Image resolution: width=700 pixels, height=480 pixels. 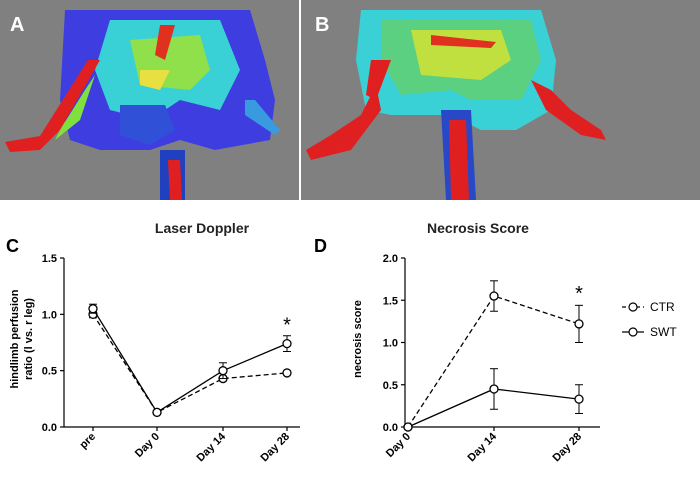 I want to click on c-y-tick-label: 1.0, so click(x=49, y=315).